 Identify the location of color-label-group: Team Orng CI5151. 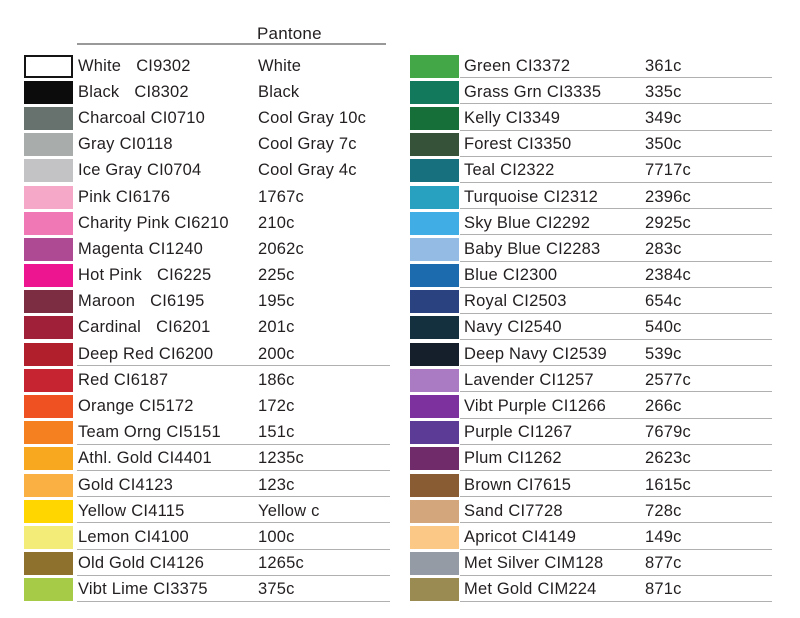
(149, 432).